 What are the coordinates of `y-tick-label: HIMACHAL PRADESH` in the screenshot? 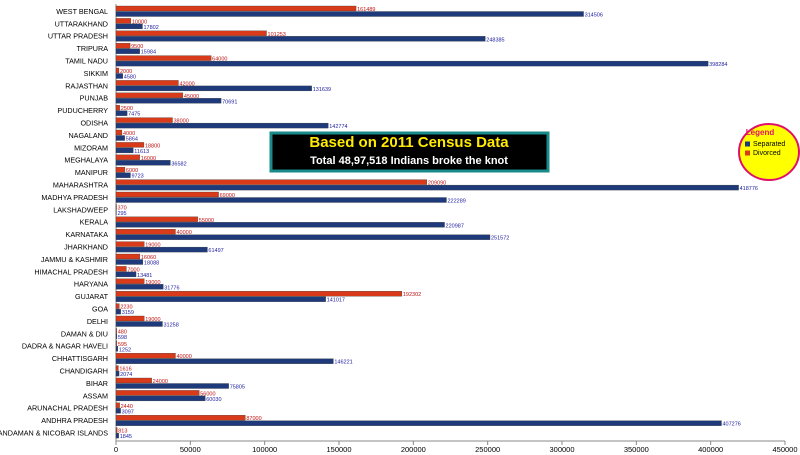 It's located at (71, 271).